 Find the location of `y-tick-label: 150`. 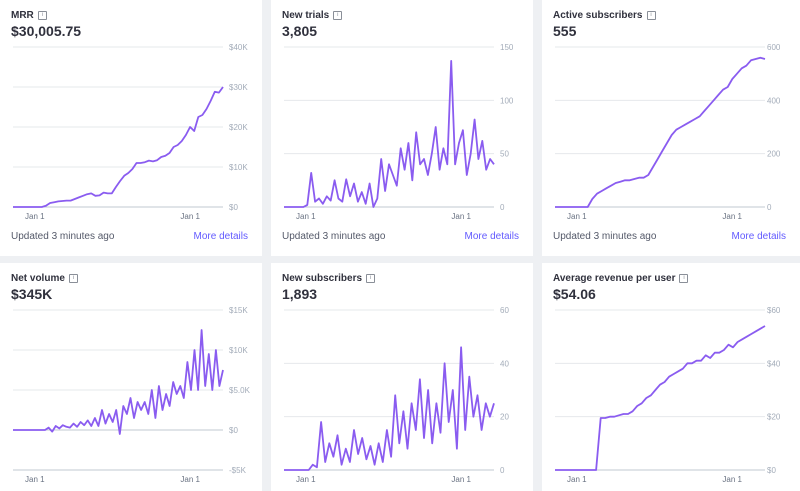

y-tick-label: 150 is located at coordinates (507, 47).